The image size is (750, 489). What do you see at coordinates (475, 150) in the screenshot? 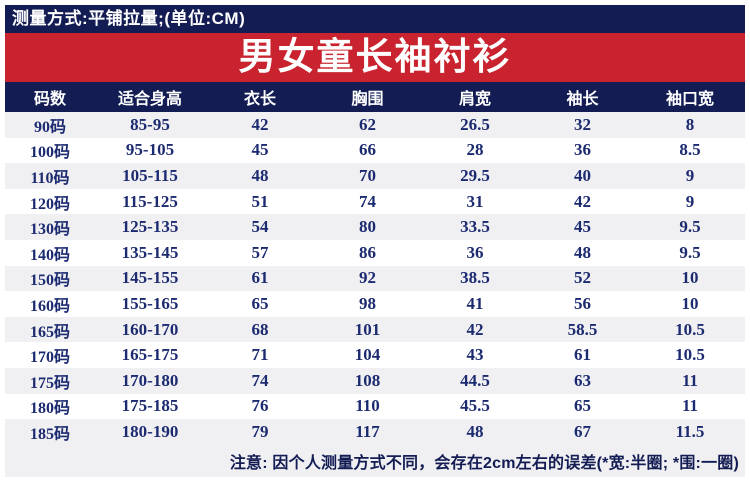
I see `value-cell: 28` at bounding box center [475, 150].